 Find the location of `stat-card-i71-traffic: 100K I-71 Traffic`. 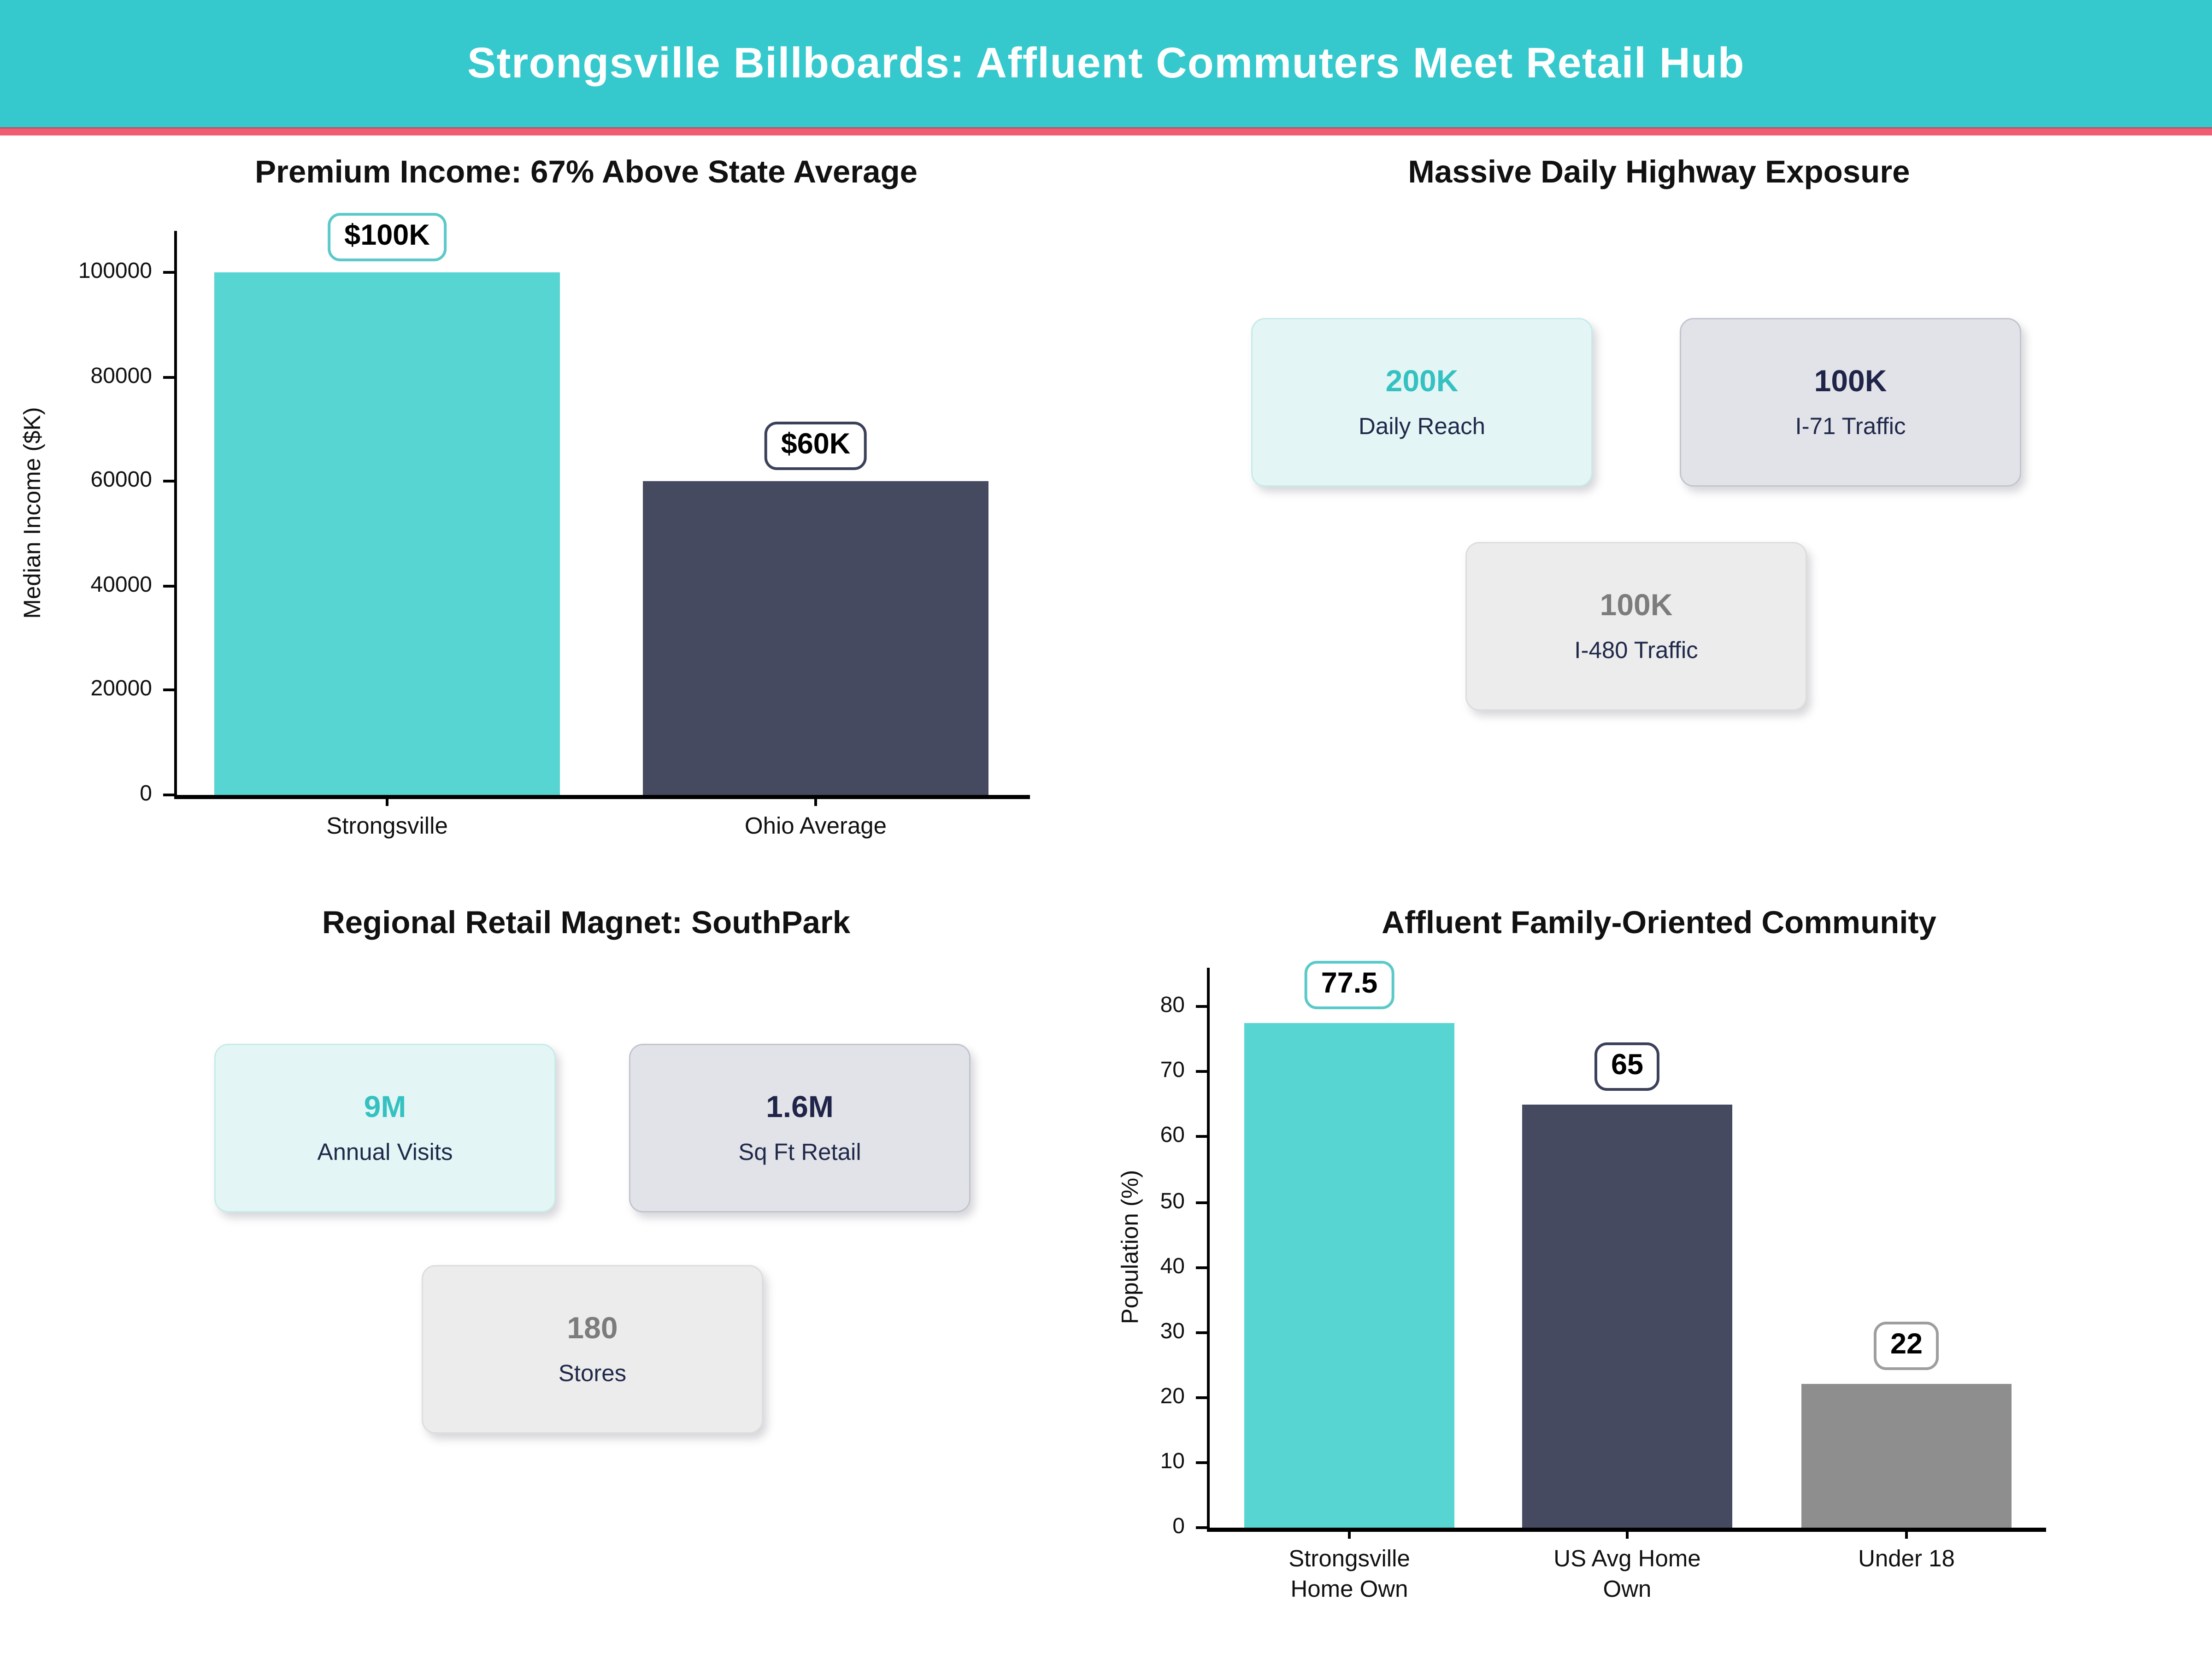

stat-card-i71-traffic: 100K I-71 Traffic is located at coordinates (1850, 402).